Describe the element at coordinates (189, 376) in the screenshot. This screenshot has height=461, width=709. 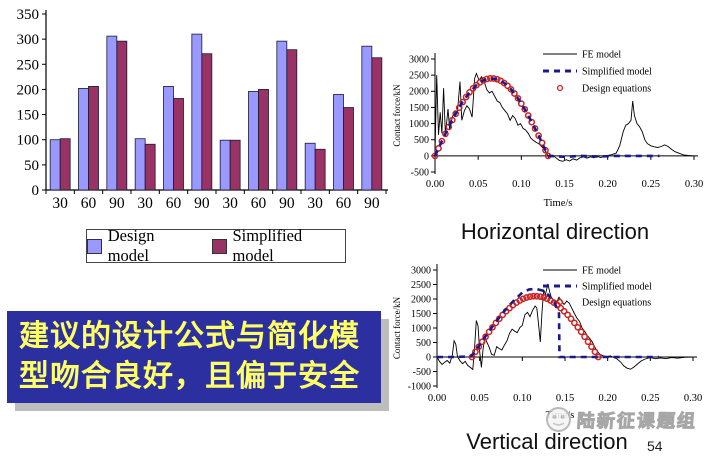
I see `banner-line-2: 型吻合良好，且偏于安全` at that location.